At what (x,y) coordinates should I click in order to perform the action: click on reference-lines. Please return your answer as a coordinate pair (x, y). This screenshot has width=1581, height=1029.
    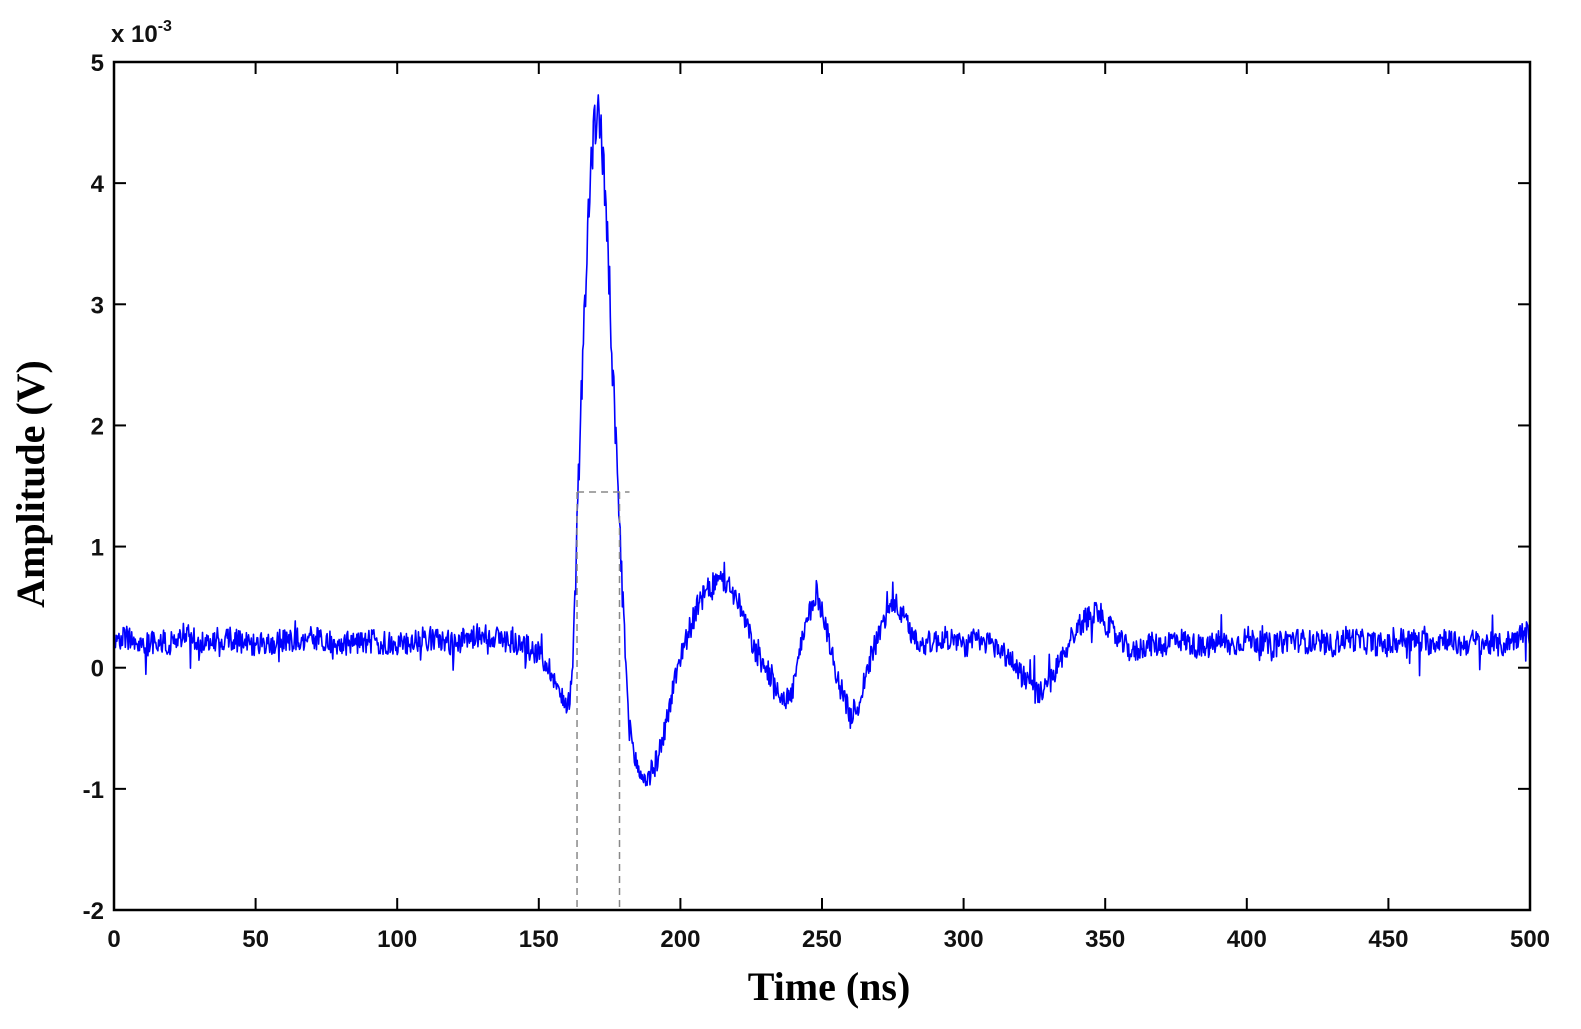
    Looking at the image, I should click on (603, 700).